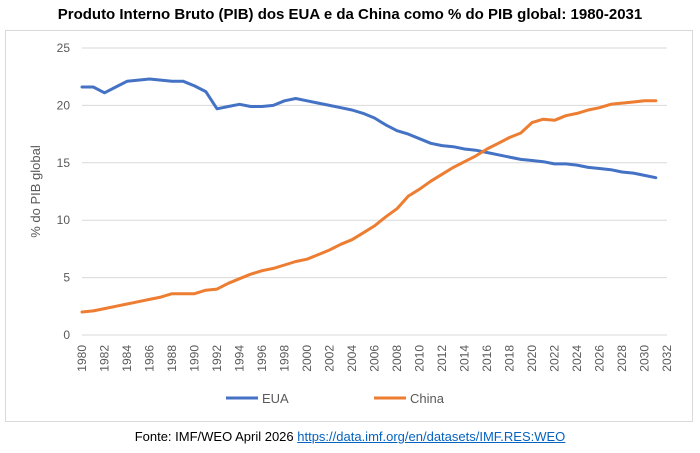 Image resolution: width=700 pixels, height=453 pixels. Describe the element at coordinates (487, 358) in the screenshot. I see `x-tick-label: 2016` at that location.